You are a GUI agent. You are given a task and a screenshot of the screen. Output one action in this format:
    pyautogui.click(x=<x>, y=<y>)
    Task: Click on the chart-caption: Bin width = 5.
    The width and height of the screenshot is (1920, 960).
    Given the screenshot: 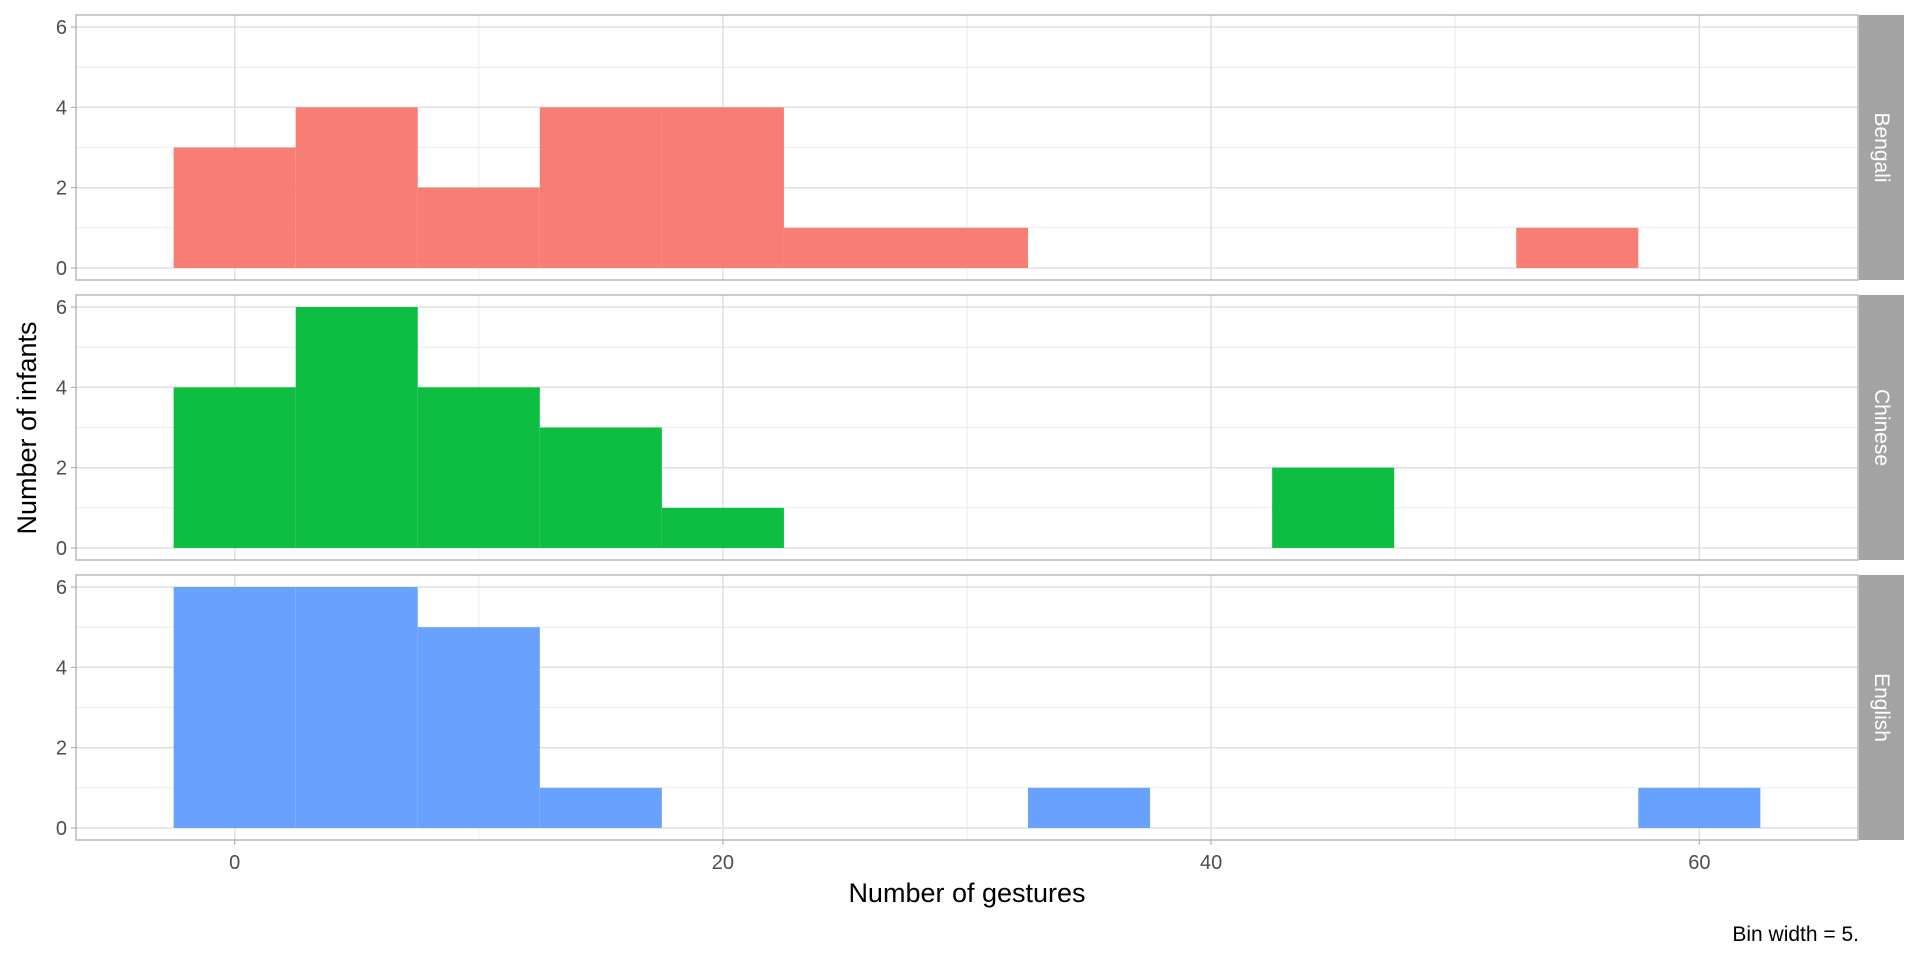 What is the action you would take?
    pyautogui.click(x=1795, y=934)
    